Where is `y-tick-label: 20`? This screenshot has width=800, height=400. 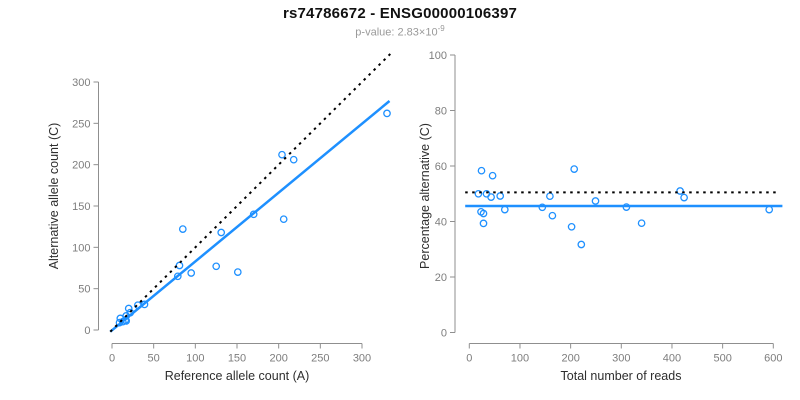 y-tick-label: 20 is located at coordinates (441, 278).